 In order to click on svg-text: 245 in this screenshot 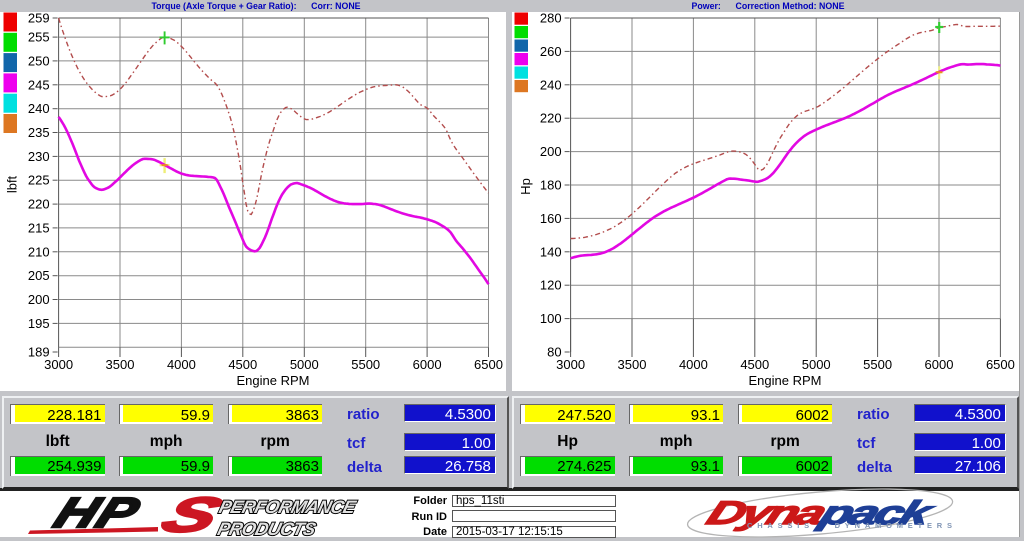, I will do `click(39, 84)`.